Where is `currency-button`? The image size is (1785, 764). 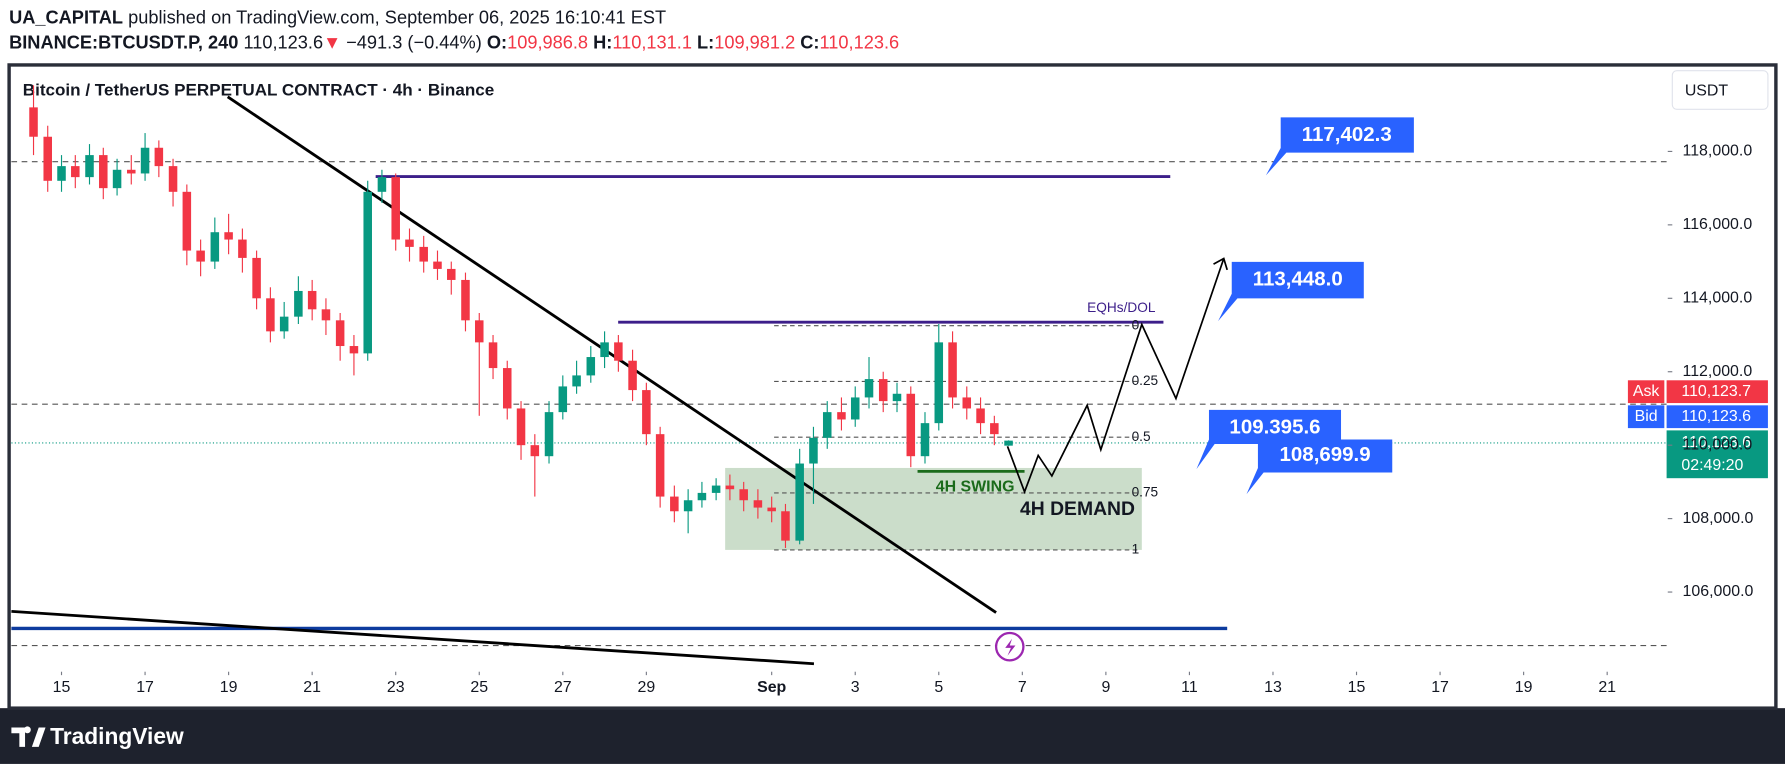 currency-button is located at coordinates (1720, 90).